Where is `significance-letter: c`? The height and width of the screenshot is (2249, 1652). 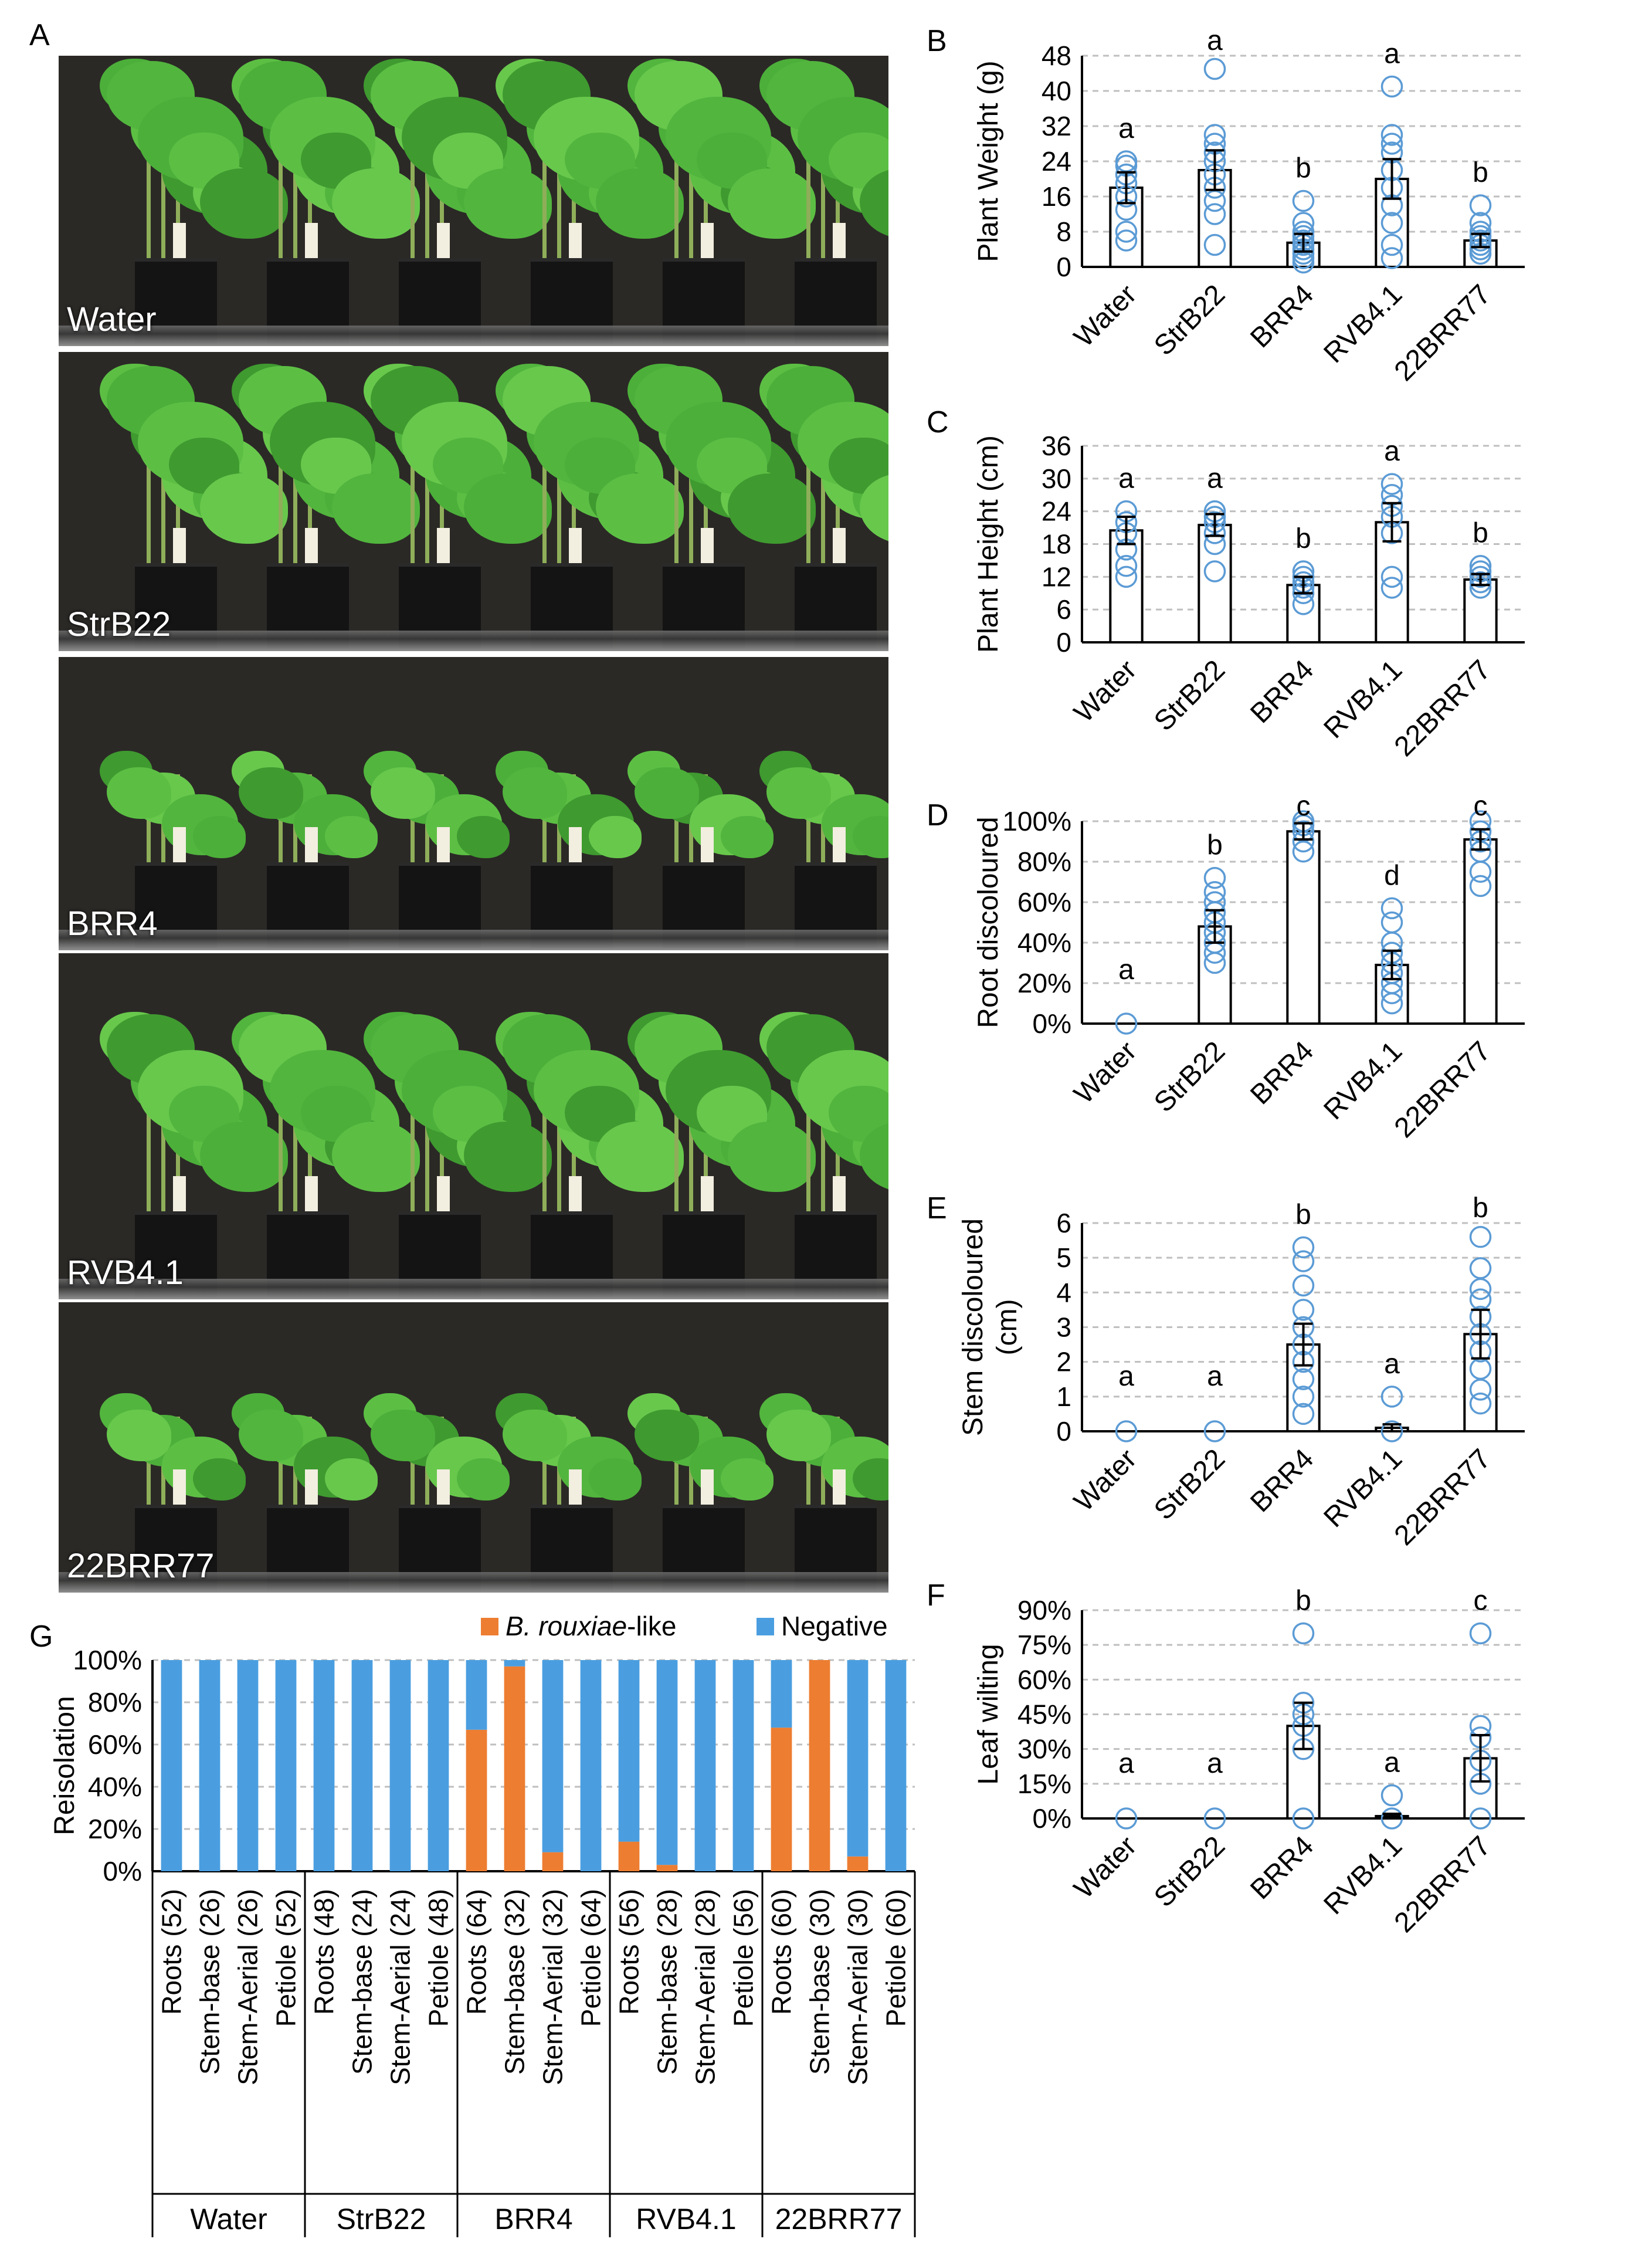
significance-letter: c is located at coordinates (1481, 1600).